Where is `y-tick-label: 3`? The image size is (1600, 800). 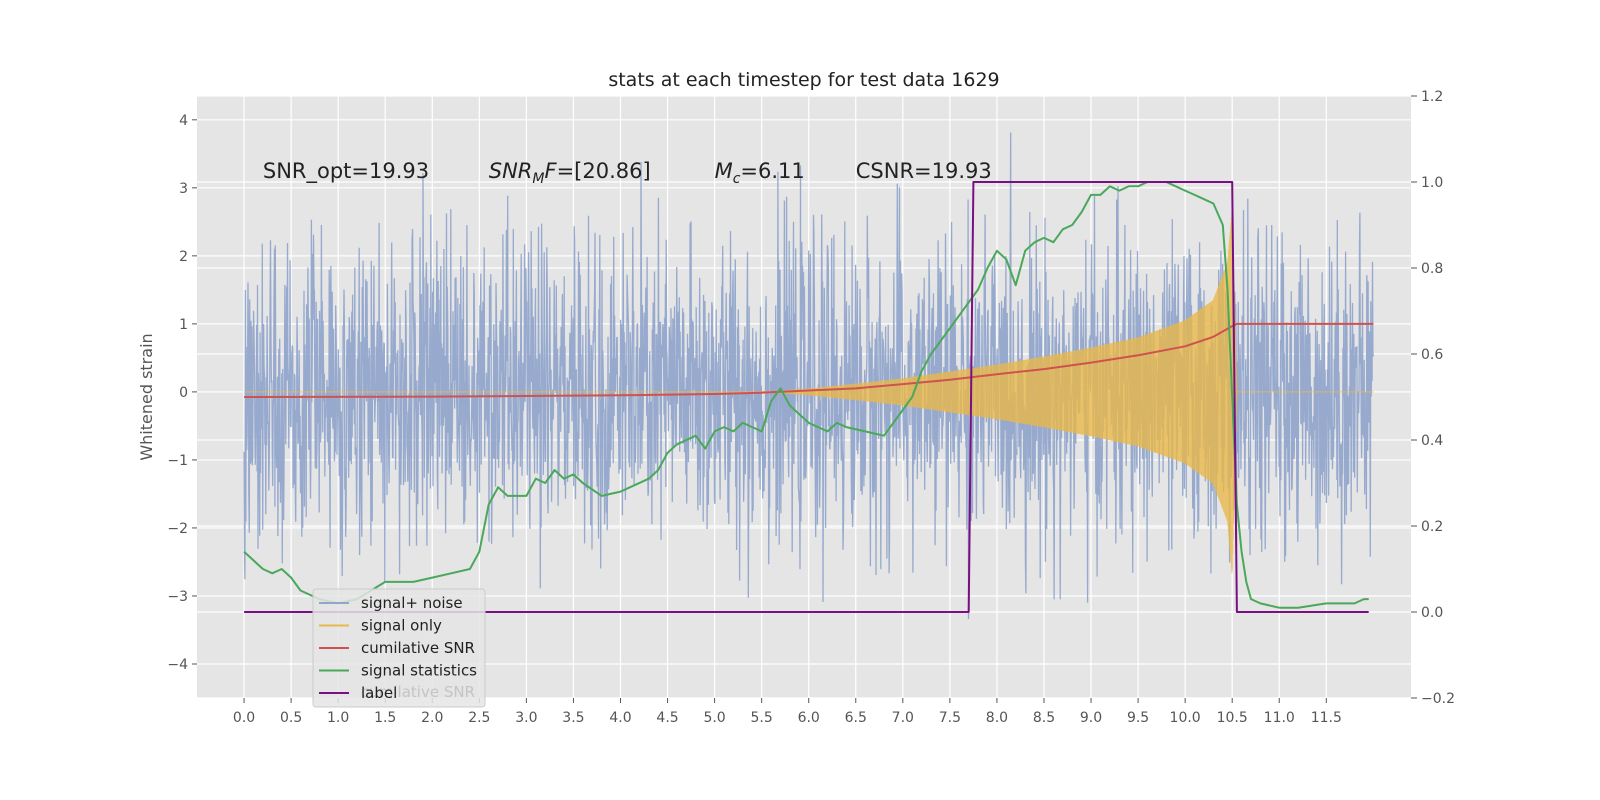 y-tick-label: 3 is located at coordinates (183, 189).